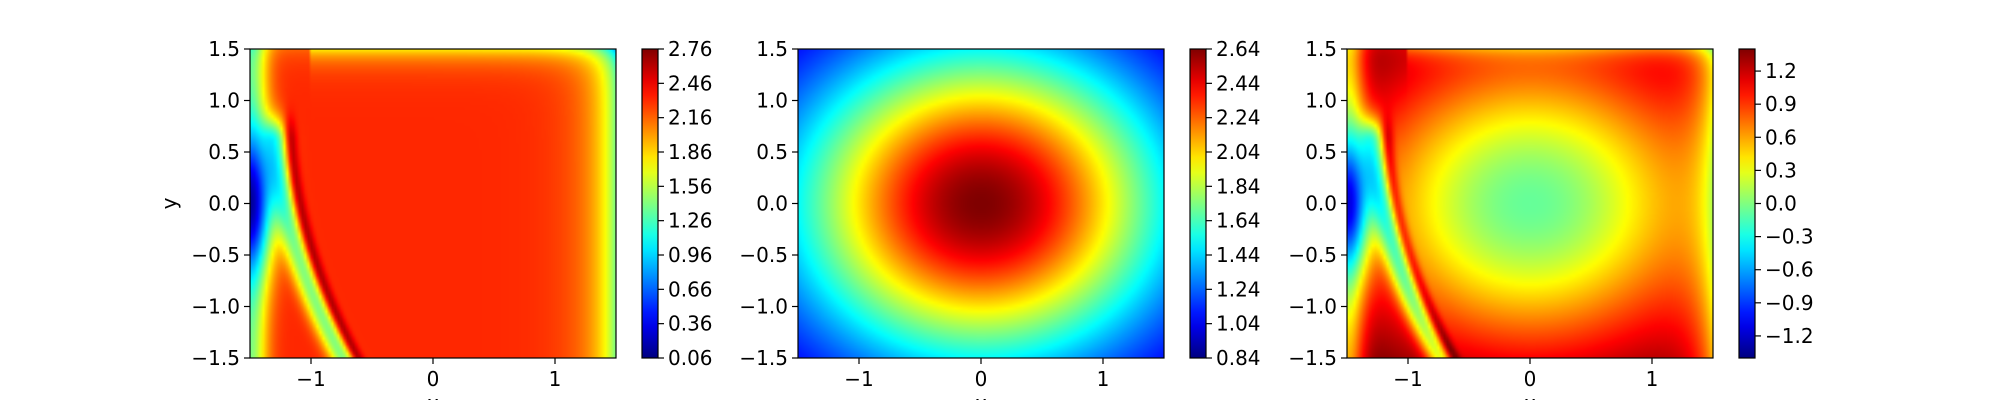 This screenshot has width=2000, height=400. What do you see at coordinates (169, 203) in the screenshot?
I see `heatmap-1-ylabel: y` at bounding box center [169, 203].